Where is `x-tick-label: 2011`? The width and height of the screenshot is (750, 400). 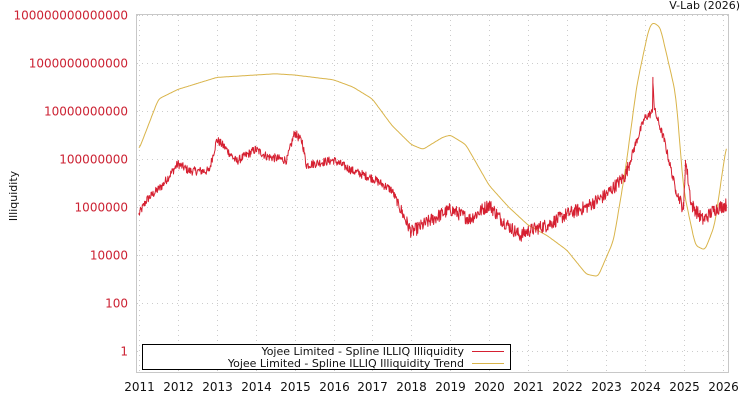
x-tick-label: 2011 is located at coordinates (139, 387).